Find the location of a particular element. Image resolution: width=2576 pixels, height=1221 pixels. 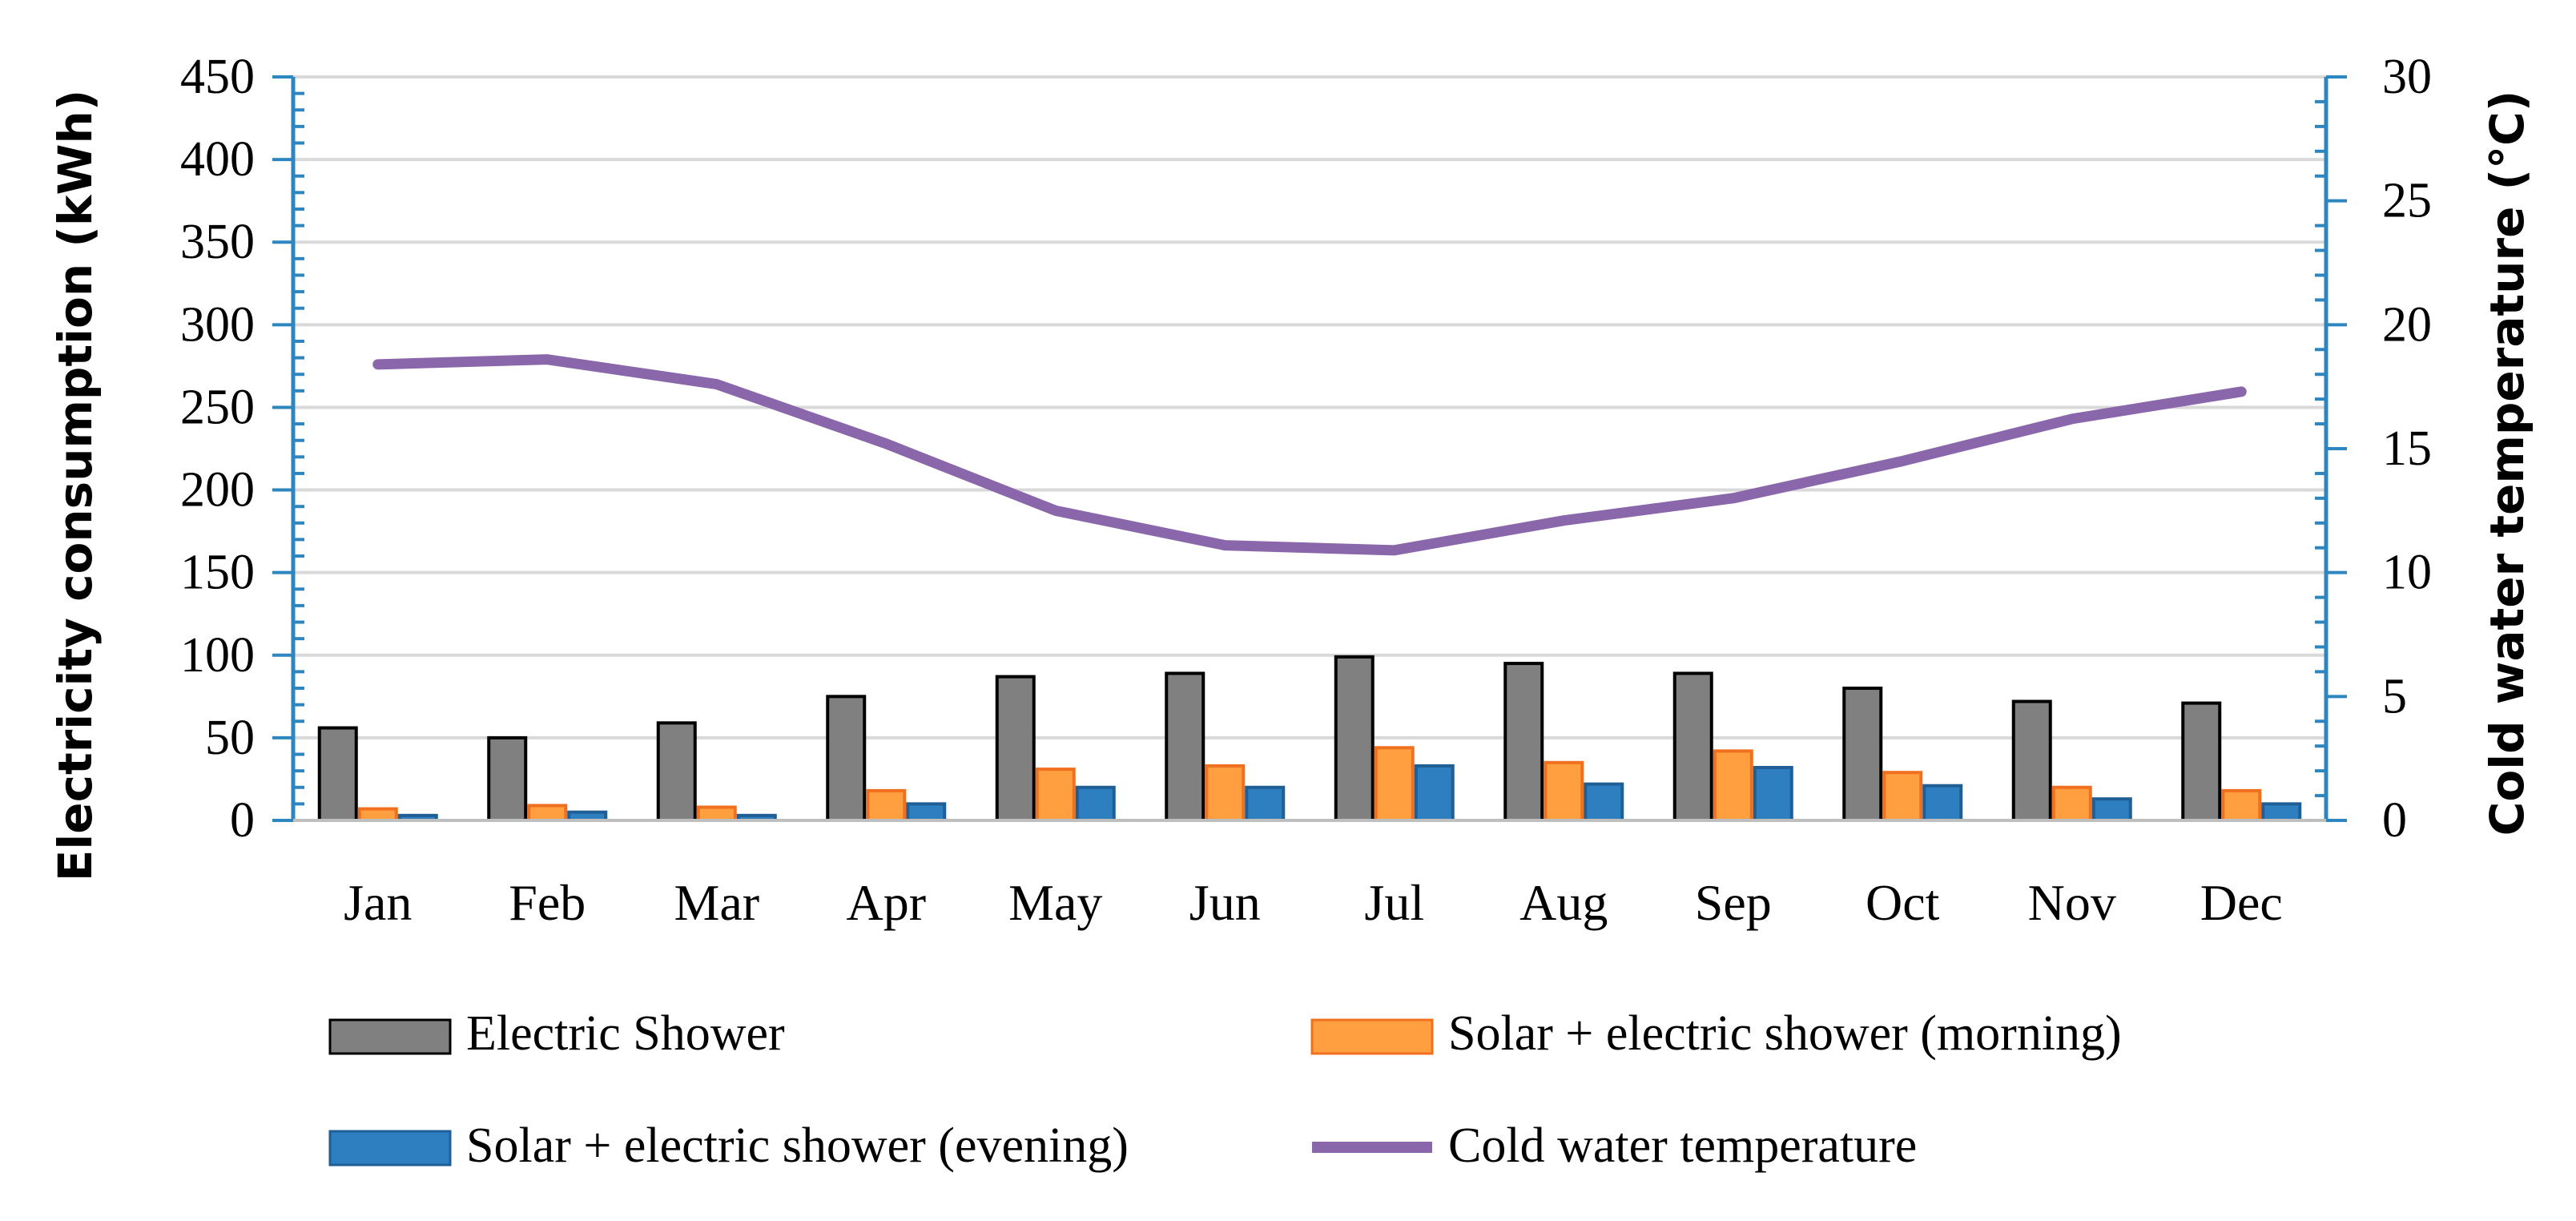

bar-solar-electric-shower-evening--aug is located at coordinates (1604, 802).